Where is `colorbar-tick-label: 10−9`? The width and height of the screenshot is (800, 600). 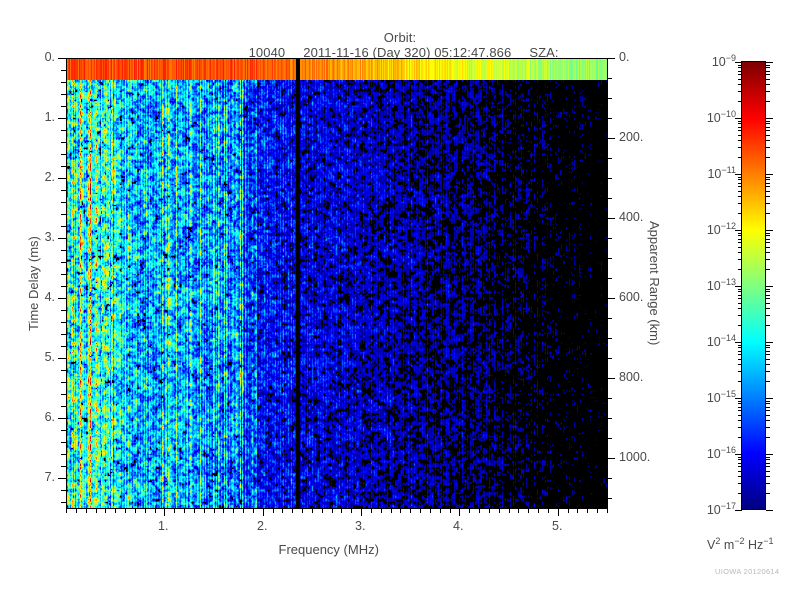 colorbar-tick-label: 10−9 is located at coordinates (723, 61).